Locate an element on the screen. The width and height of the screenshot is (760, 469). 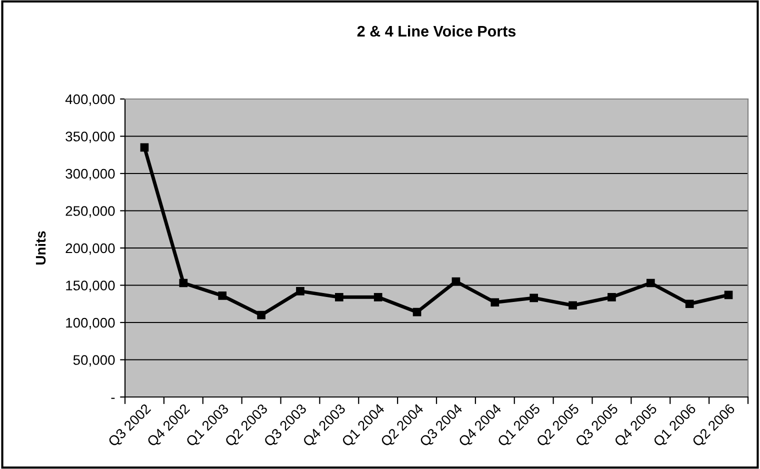
y-tick-label: 250,000 is located at coordinates (90, 212).